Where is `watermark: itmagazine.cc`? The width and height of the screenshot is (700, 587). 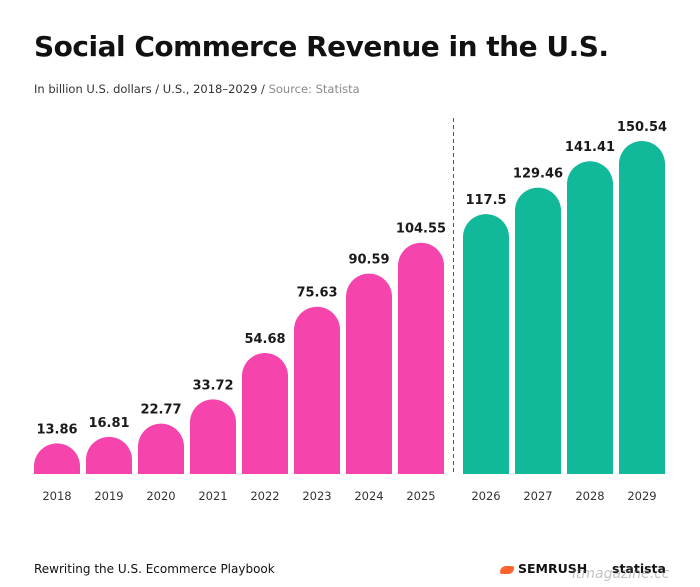 watermark: itmagazine.cc is located at coordinates (621, 574).